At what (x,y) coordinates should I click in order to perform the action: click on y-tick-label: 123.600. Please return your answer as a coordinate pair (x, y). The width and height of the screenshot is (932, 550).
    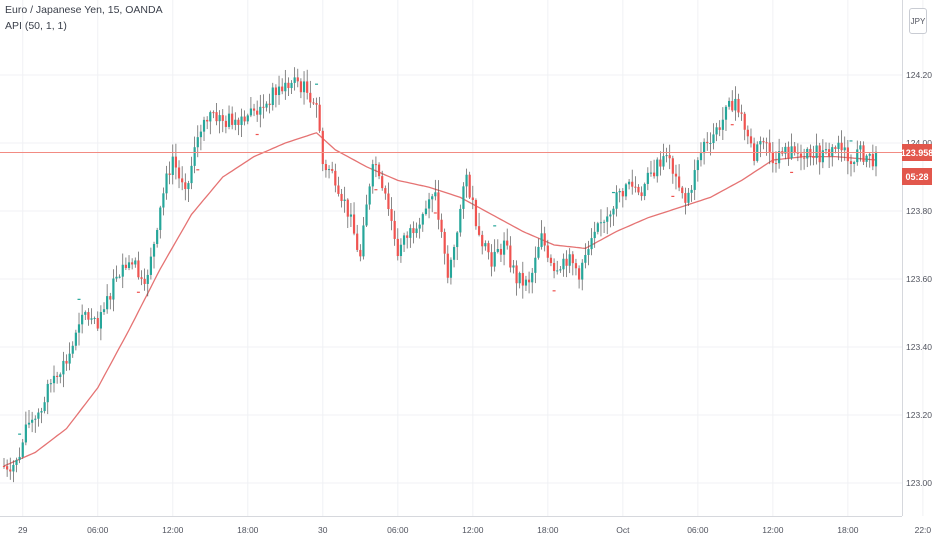
    Looking at the image, I should click on (919, 279).